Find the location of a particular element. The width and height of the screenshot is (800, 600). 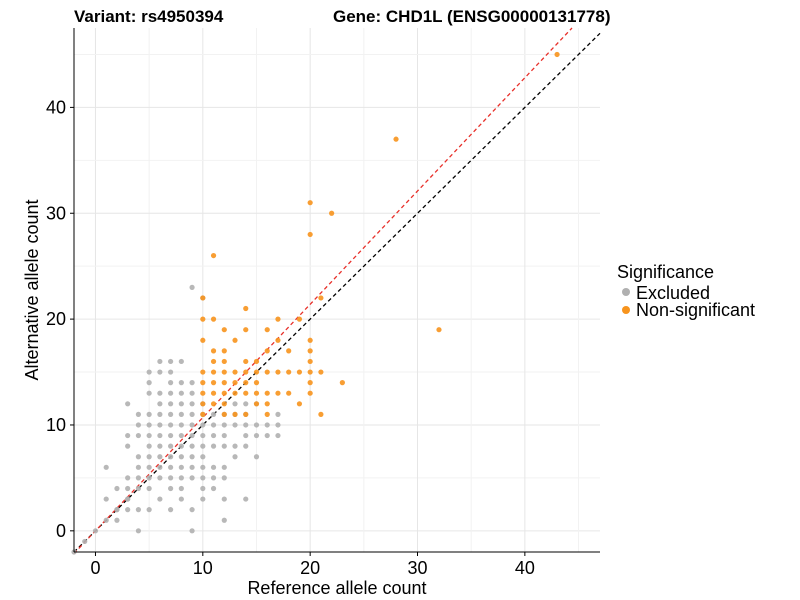

y-axis-label: Alternative allele count is located at coordinates (32, 289).